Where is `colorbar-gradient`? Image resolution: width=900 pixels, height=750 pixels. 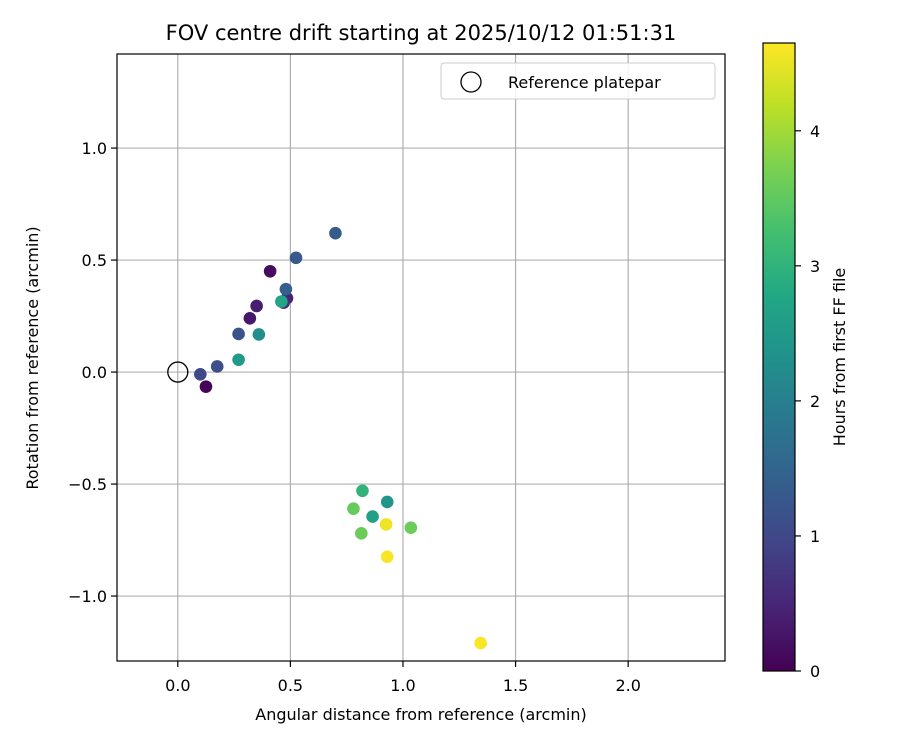 colorbar-gradient is located at coordinates (779, 357).